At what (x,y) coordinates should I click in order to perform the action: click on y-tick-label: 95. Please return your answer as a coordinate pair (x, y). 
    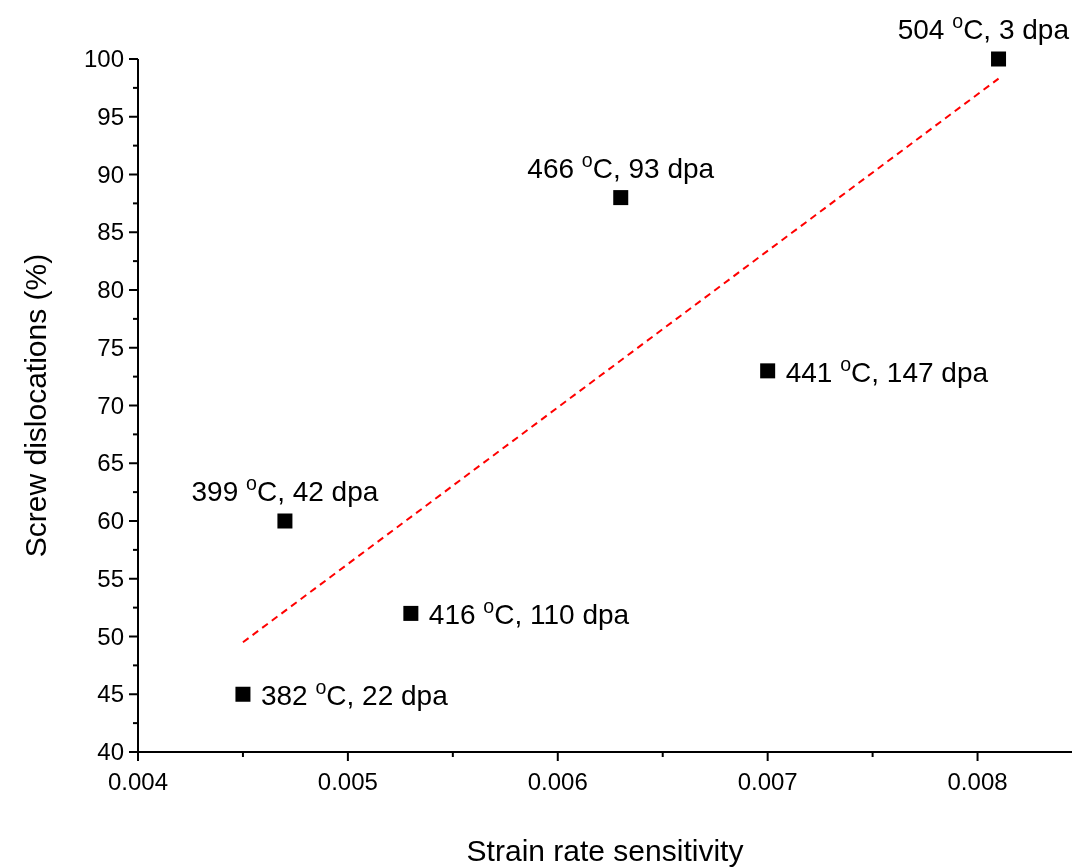
    Looking at the image, I should click on (110, 116).